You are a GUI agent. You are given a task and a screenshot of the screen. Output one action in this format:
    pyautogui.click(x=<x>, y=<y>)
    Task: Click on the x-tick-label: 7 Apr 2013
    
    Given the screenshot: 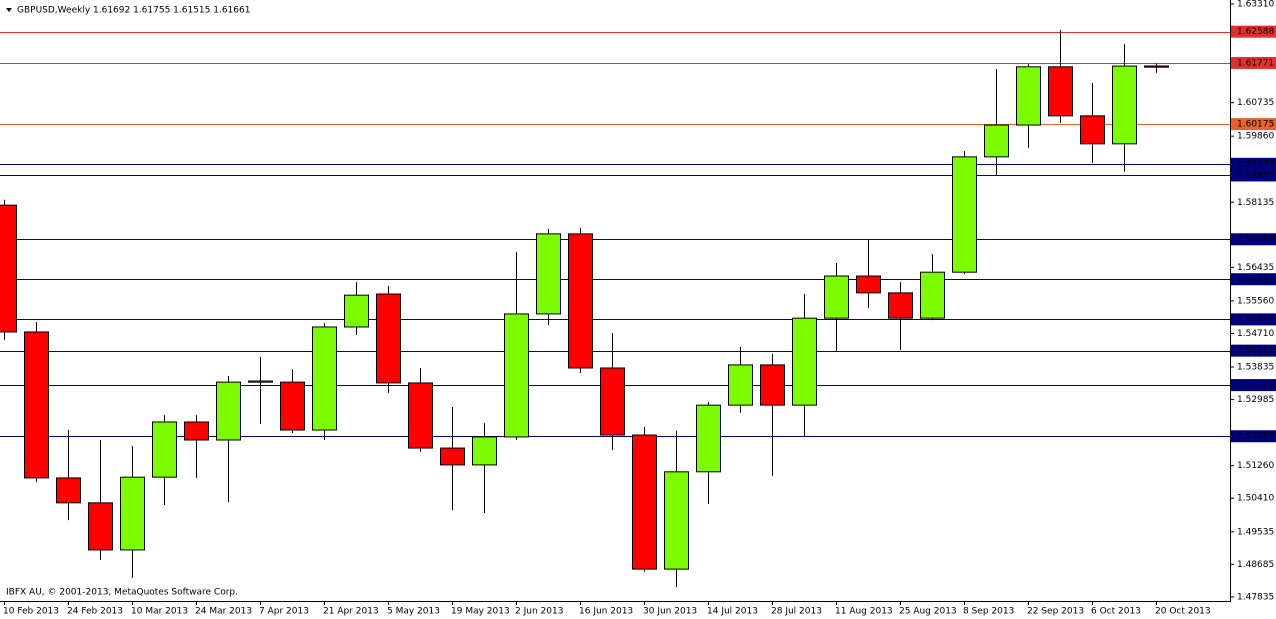 What is the action you would take?
    pyautogui.click(x=284, y=612)
    